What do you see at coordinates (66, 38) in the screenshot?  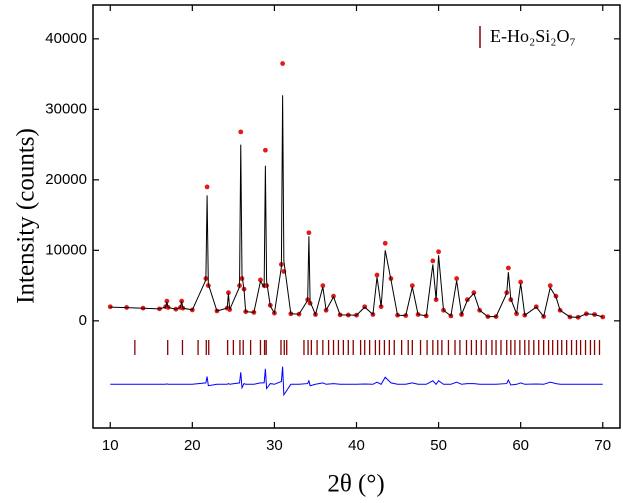 I see `y-tick-label: 40000` at bounding box center [66, 38].